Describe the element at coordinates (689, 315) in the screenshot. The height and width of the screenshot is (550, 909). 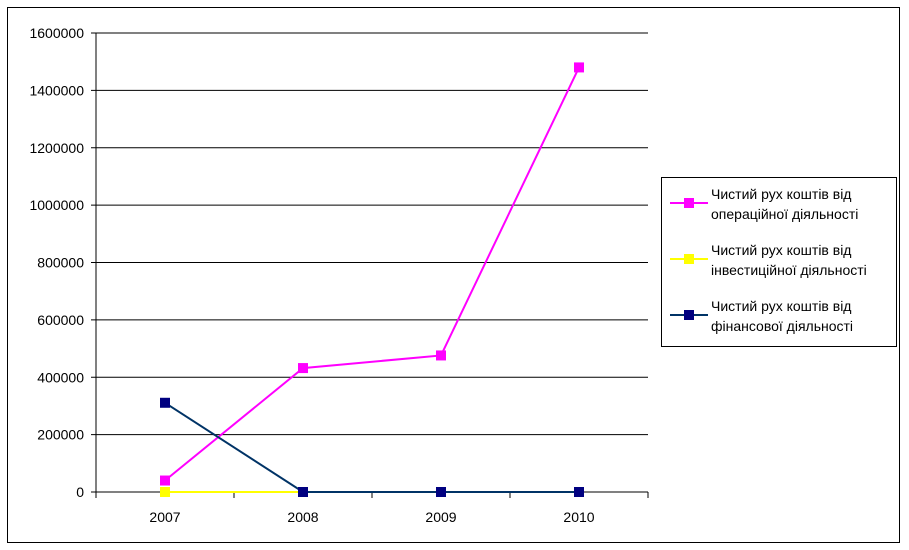
I see `legend-swatch-financing` at that location.